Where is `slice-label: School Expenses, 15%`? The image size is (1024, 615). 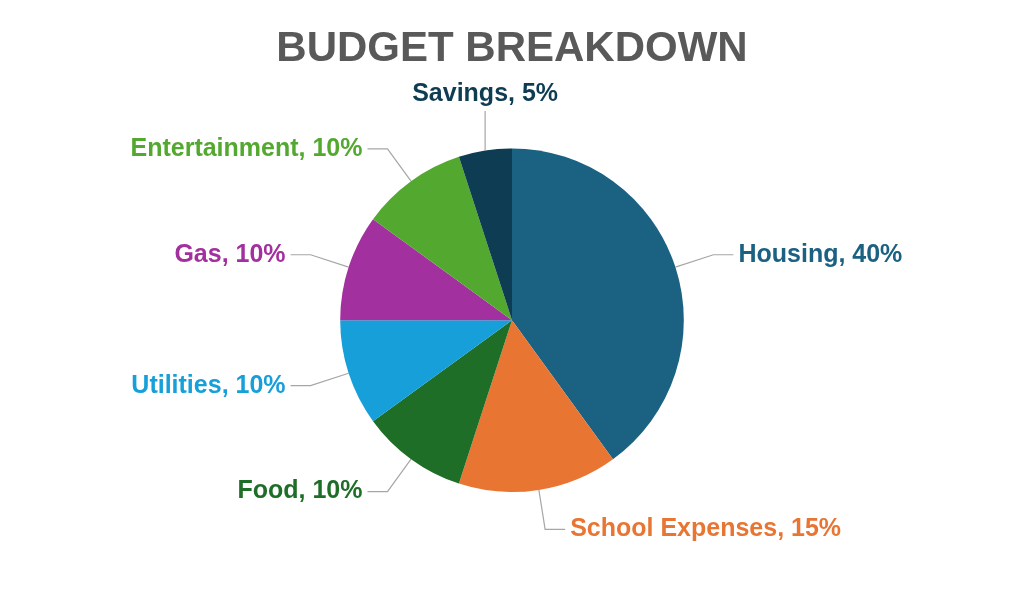 slice-label: School Expenses, 15% is located at coordinates (706, 527).